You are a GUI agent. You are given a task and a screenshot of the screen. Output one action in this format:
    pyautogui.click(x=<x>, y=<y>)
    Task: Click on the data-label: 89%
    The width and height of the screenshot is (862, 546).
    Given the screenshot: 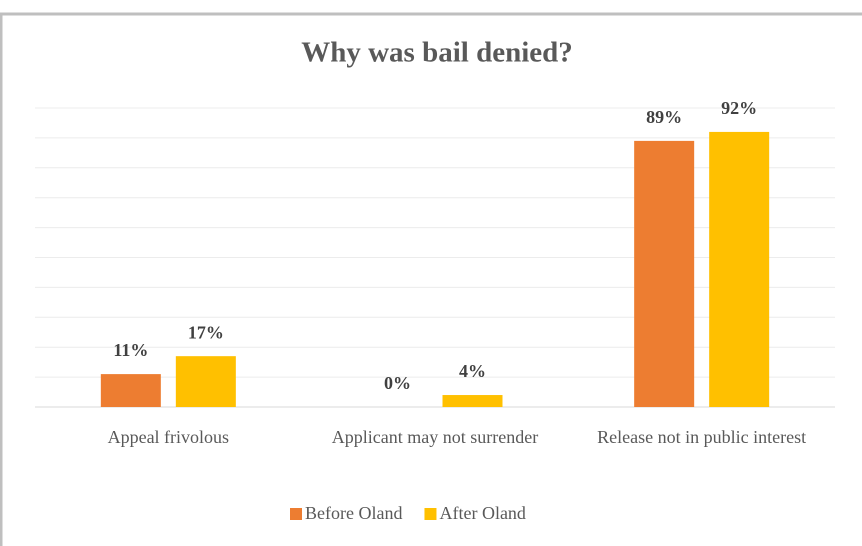 What is the action you would take?
    pyautogui.click(x=664, y=117)
    